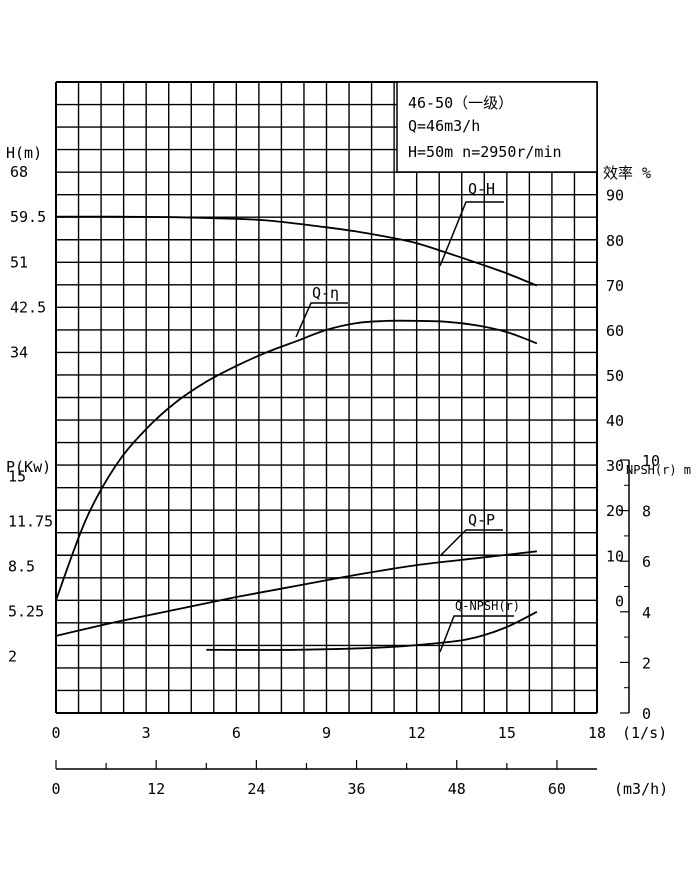  I want to click on flow-ls-tick-label: 12, so click(417, 733).